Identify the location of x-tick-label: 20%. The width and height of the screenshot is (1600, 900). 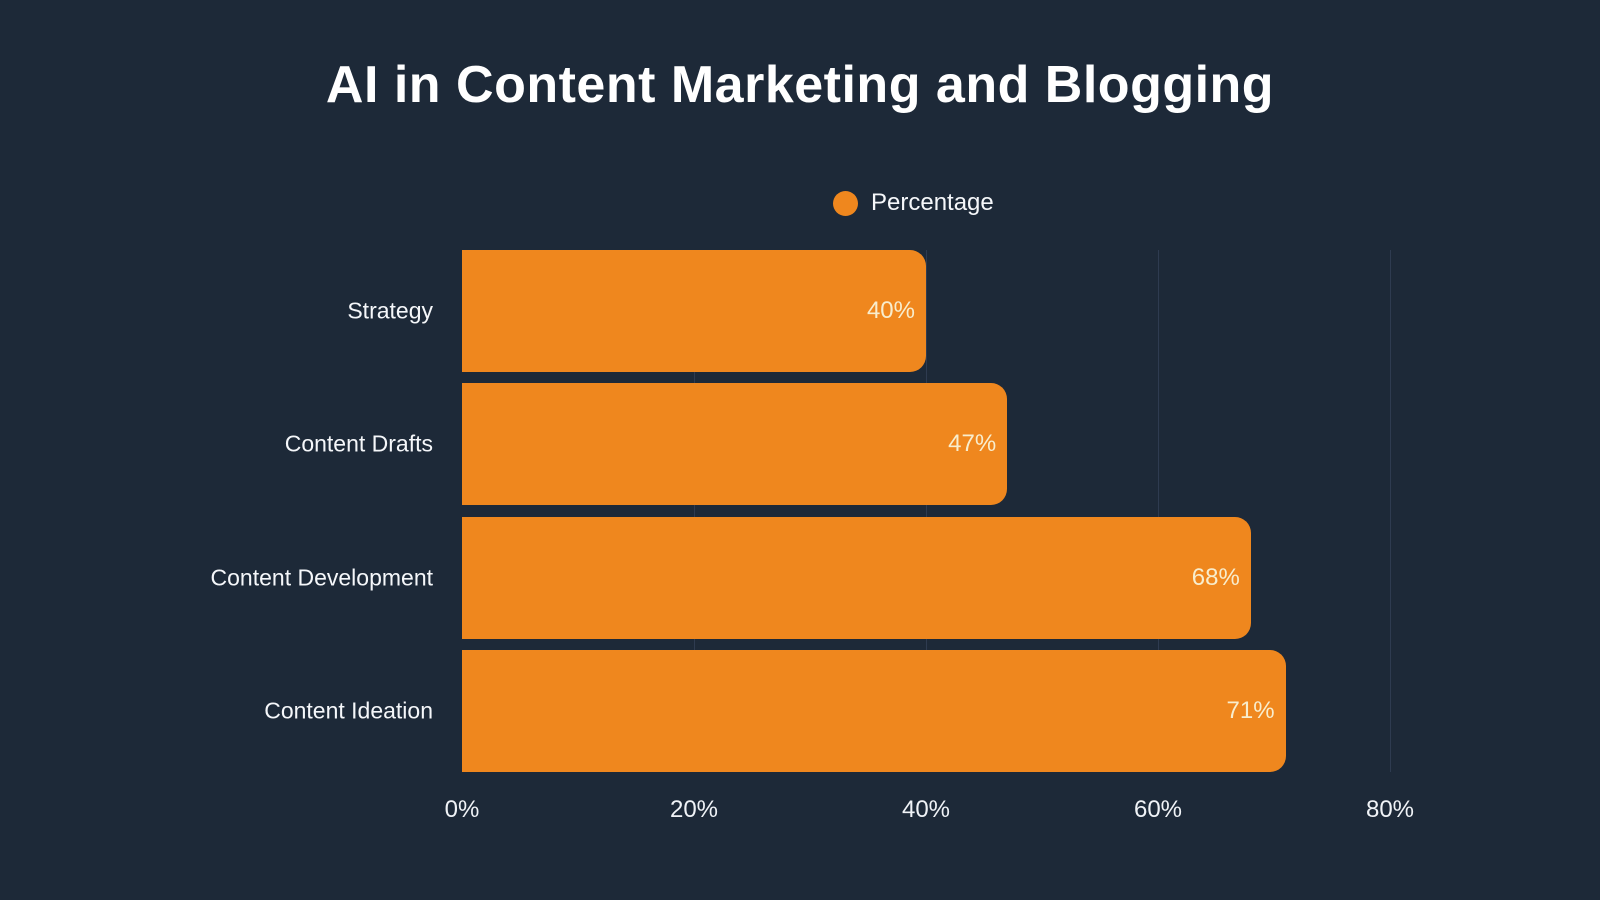
(694, 809).